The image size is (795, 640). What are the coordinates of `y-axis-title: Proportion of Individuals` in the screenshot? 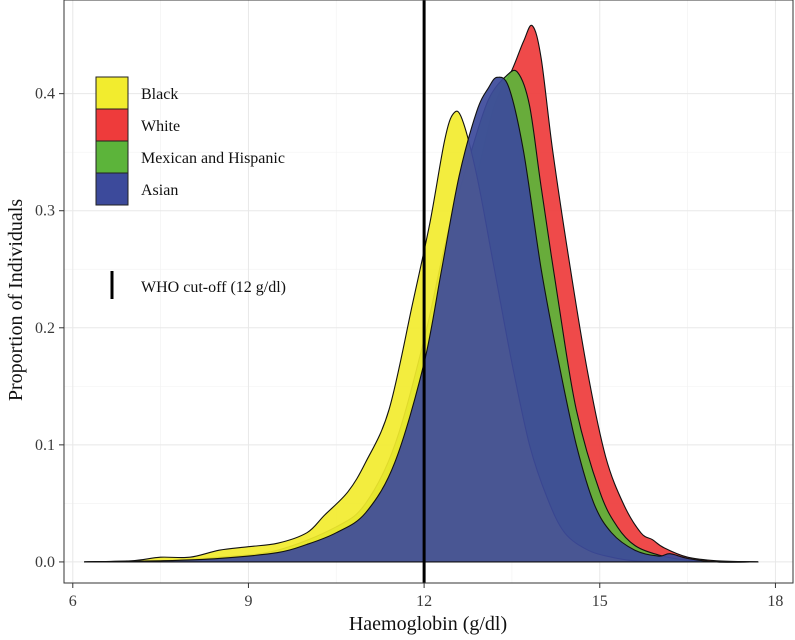 It's located at (16, 300).